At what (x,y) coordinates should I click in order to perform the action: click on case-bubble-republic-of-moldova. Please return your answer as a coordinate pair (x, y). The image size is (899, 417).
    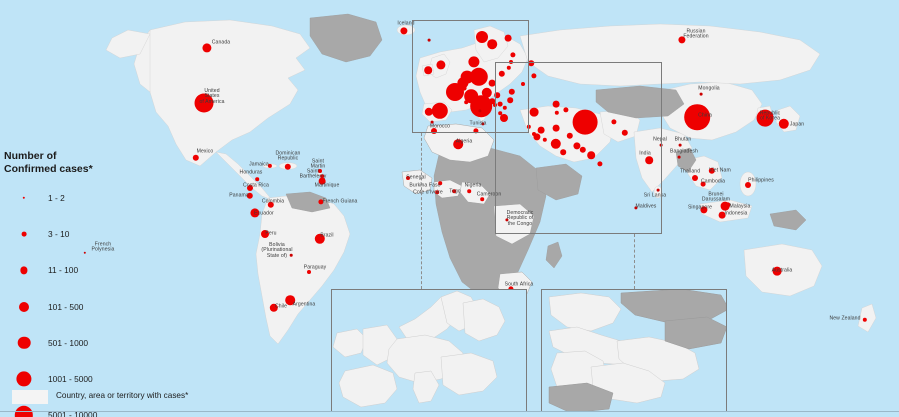
    Looking at the image, I should click on (523, 84).